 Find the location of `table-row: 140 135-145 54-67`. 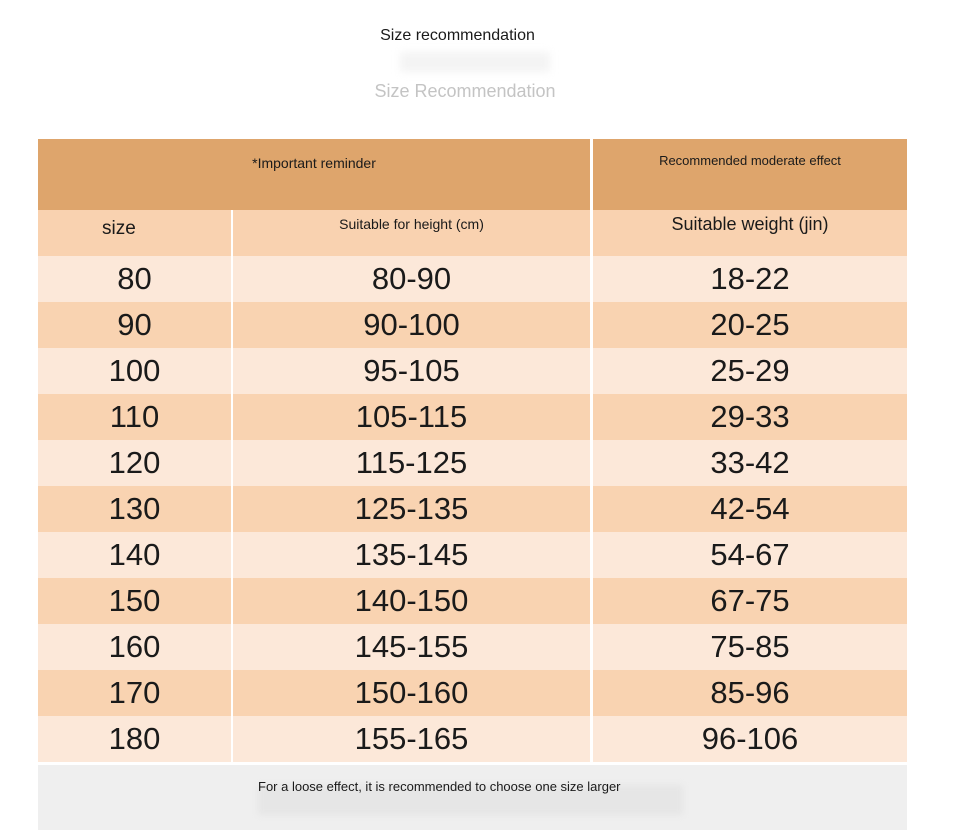

table-row: 140 135-145 54-67 is located at coordinates (472, 555).